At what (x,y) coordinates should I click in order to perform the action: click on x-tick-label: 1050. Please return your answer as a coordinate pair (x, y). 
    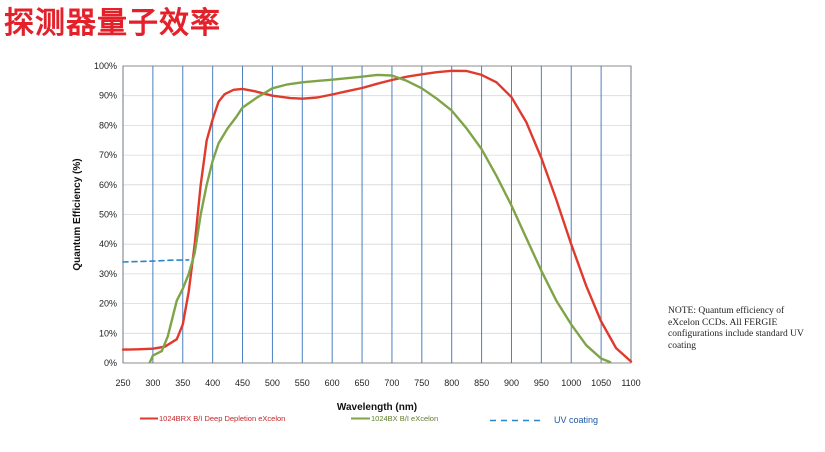
    Looking at the image, I should click on (601, 383).